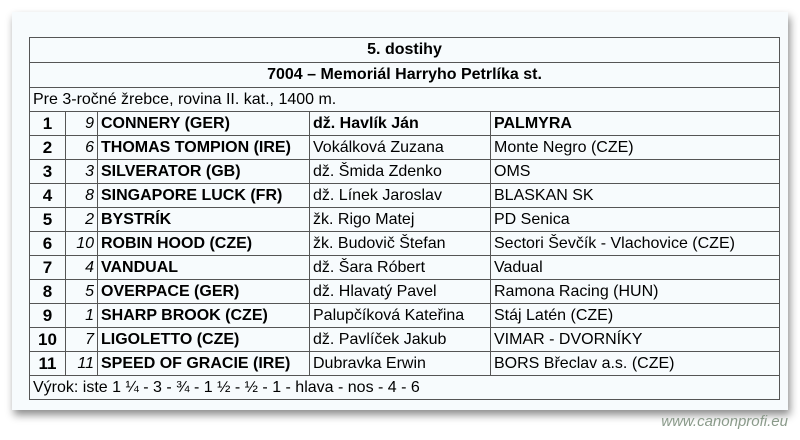 The image size is (800, 440). I want to click on jockey-cell: dž. Línek Jaroslav, so click(400, 195).